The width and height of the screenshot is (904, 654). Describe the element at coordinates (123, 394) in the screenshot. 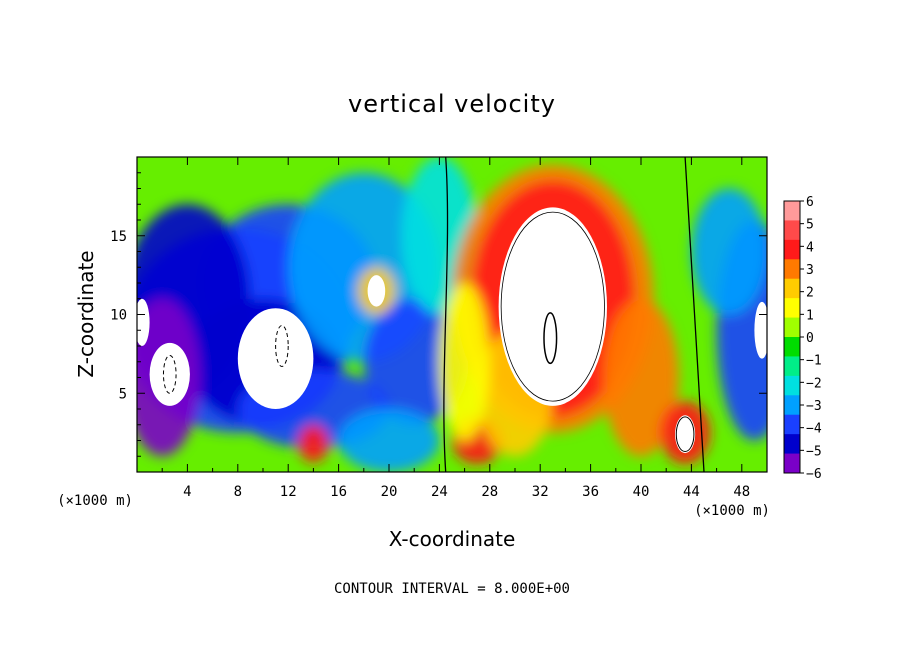

I see `y-tick-label: 5` at that location.